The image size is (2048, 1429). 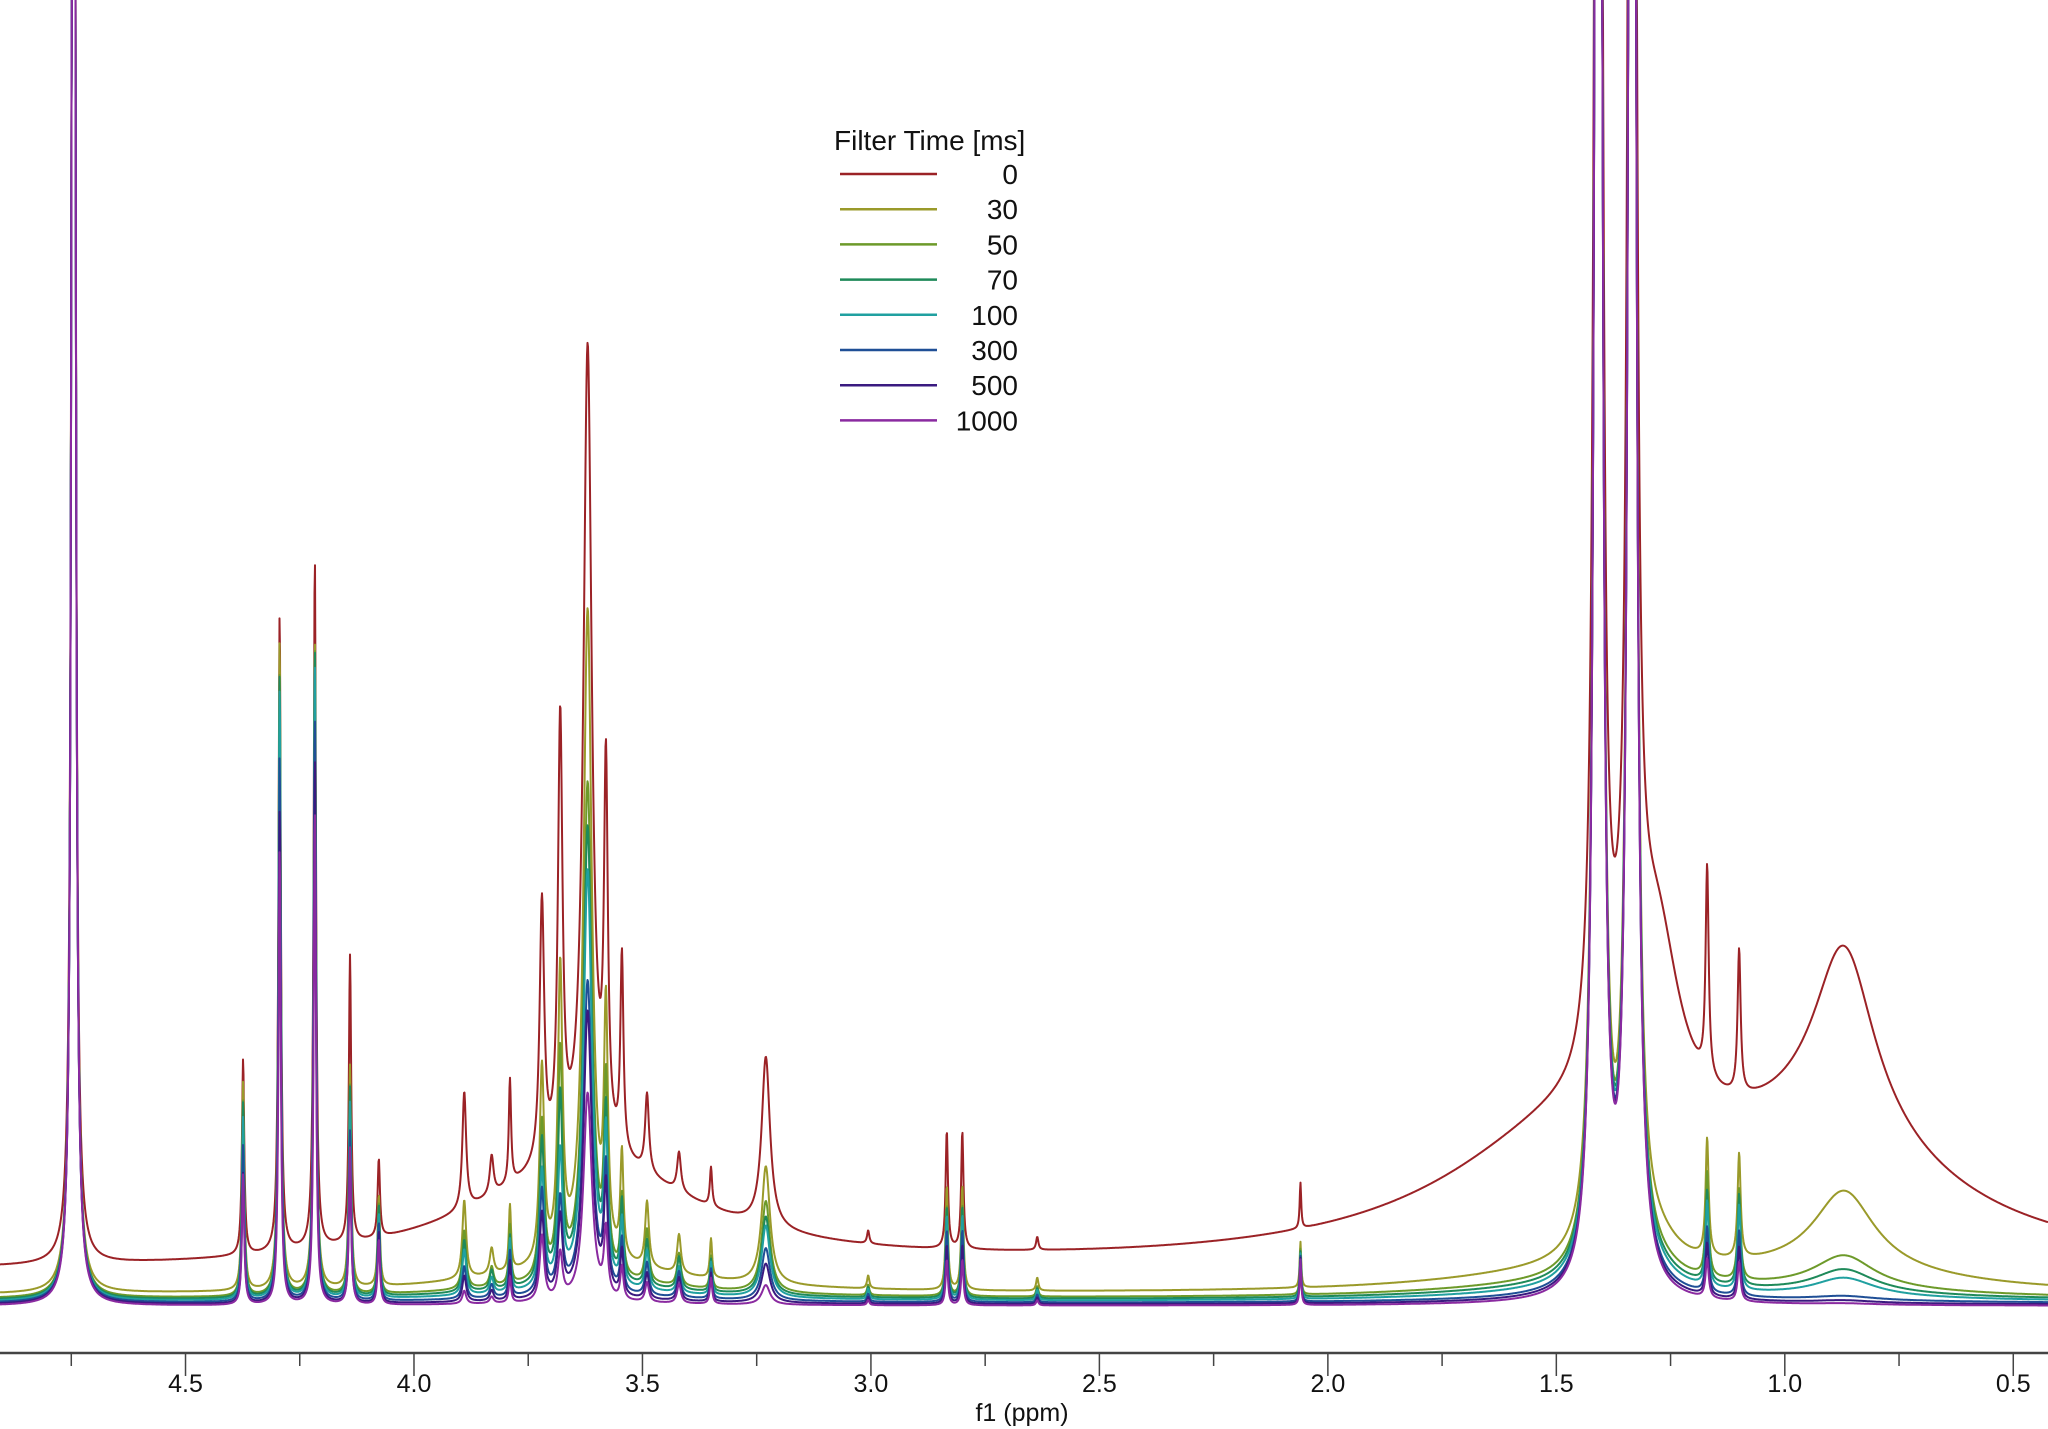 What do you see at coordinates (1327, 1384) in the screenshot?
I see `x-tick-label: 2.0` at bounding box center [1327, 1384].